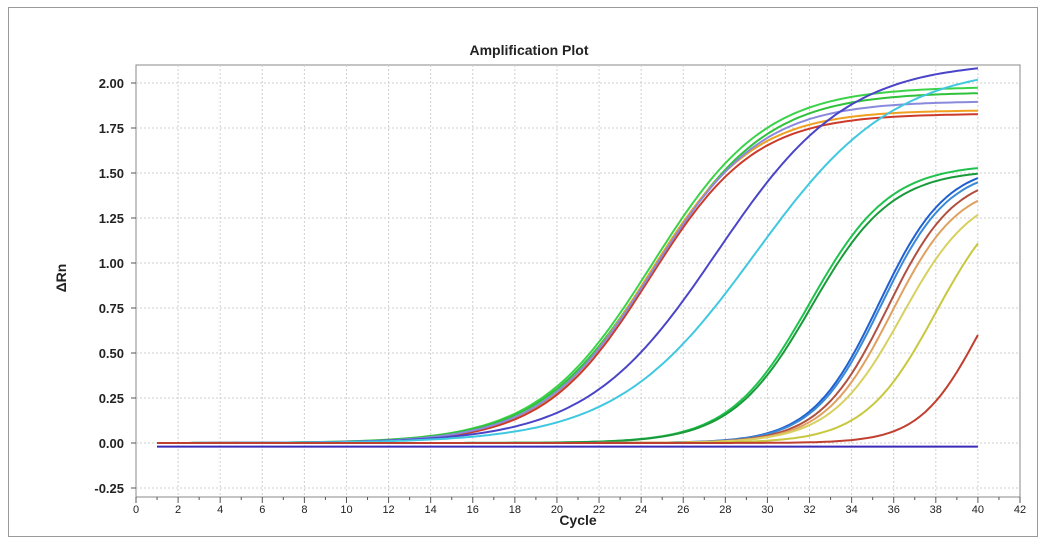 Image resolution: width=1048 pixels, height=544 pixels. I want to click on y-tick-label: 0.25, so click(111, 398).